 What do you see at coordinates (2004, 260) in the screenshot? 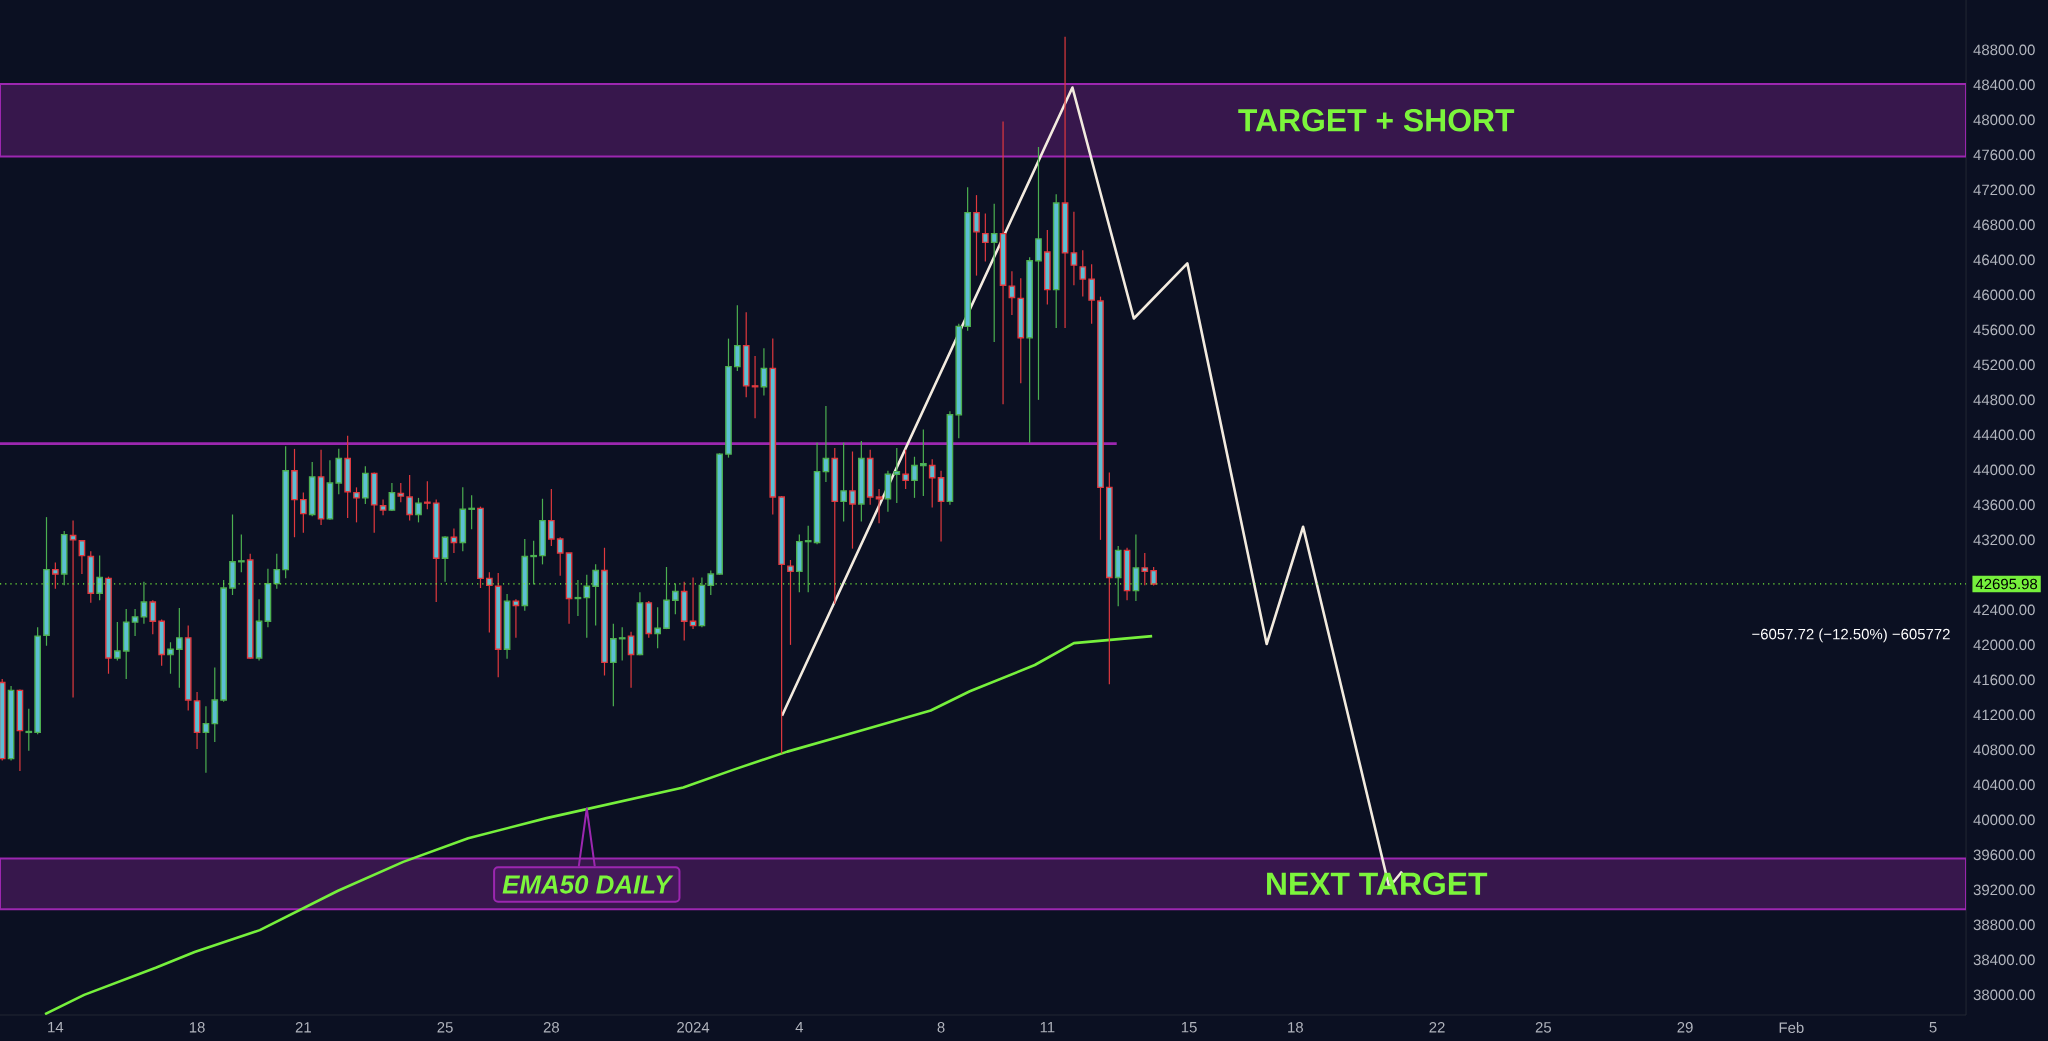
I see `y-tick-label: 46400.00` at bounding box center [2004, 260].